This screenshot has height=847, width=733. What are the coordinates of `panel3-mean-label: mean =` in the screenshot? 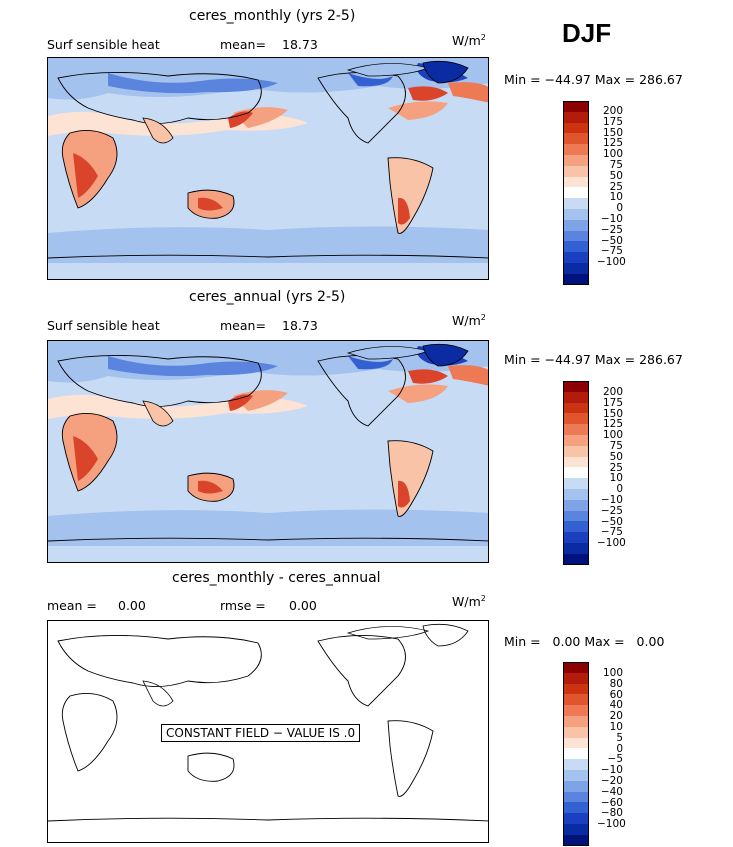 It's located at (72, 605).